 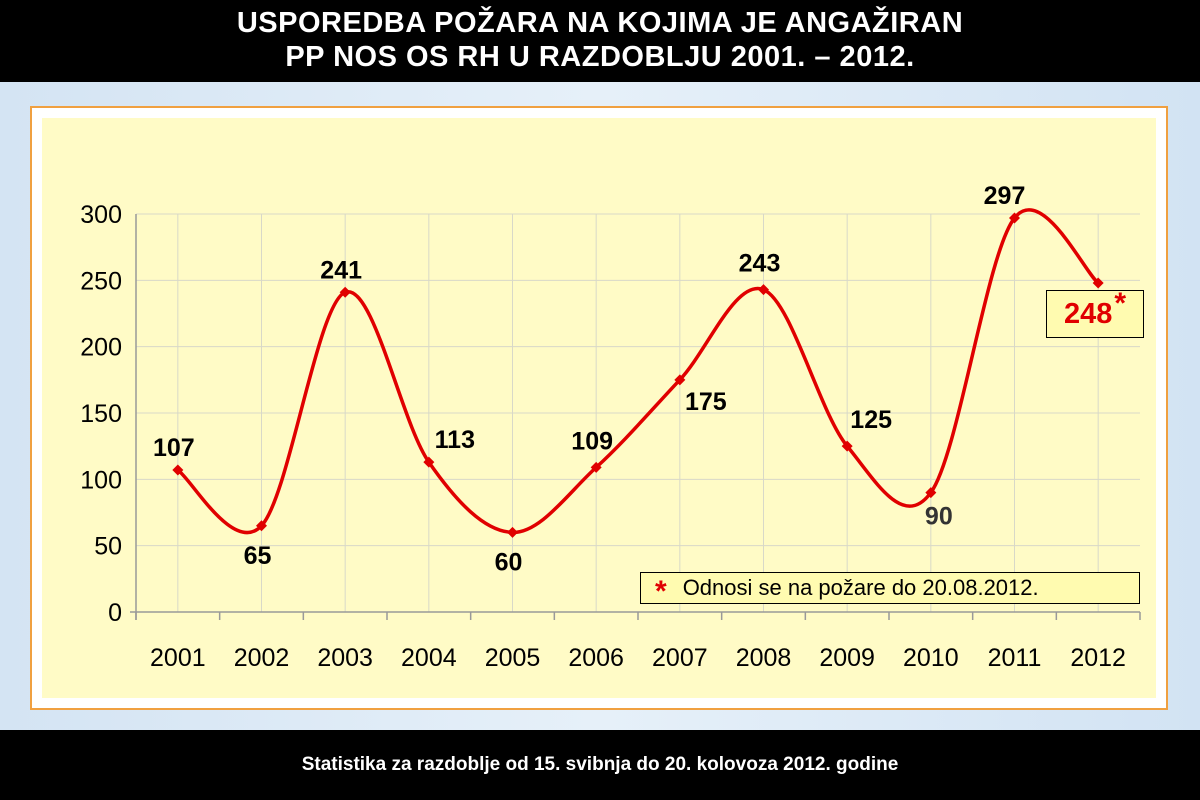 I want to click on y-tick-label: 200, so click(x=101, y=348).